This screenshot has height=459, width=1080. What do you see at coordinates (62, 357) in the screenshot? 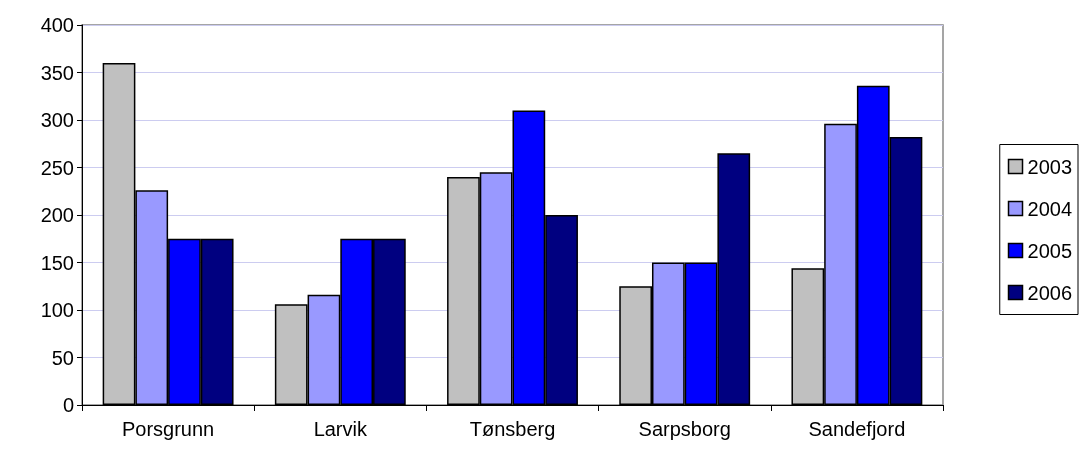
I see `y-tick-label: 50` at bounding box center [62, 357].